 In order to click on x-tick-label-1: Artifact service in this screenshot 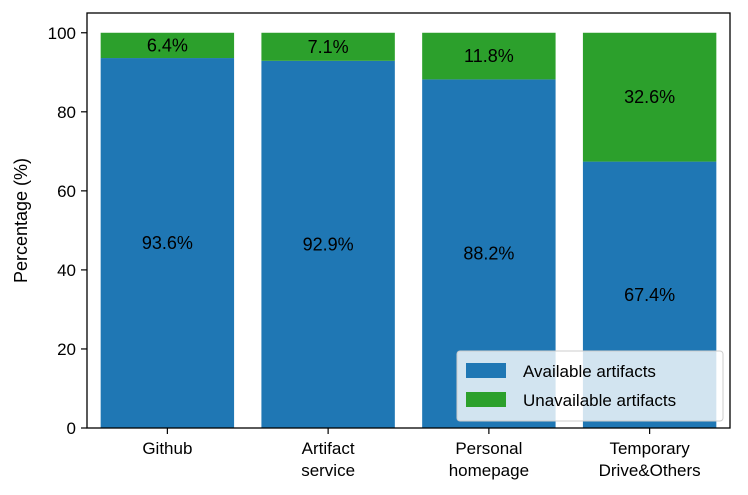, I will do `click(328, 459)`.